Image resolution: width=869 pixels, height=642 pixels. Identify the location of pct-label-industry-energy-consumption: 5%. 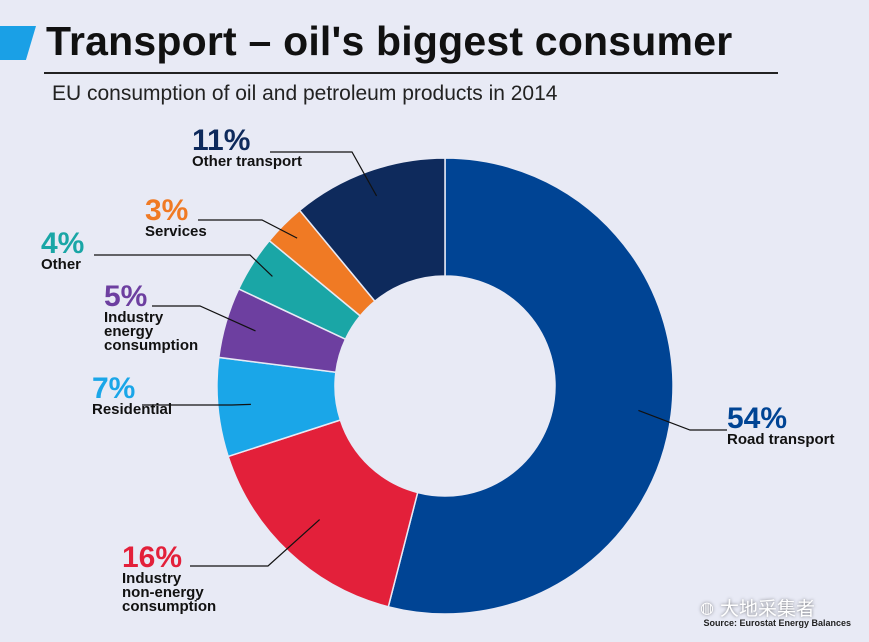
(125, 296).